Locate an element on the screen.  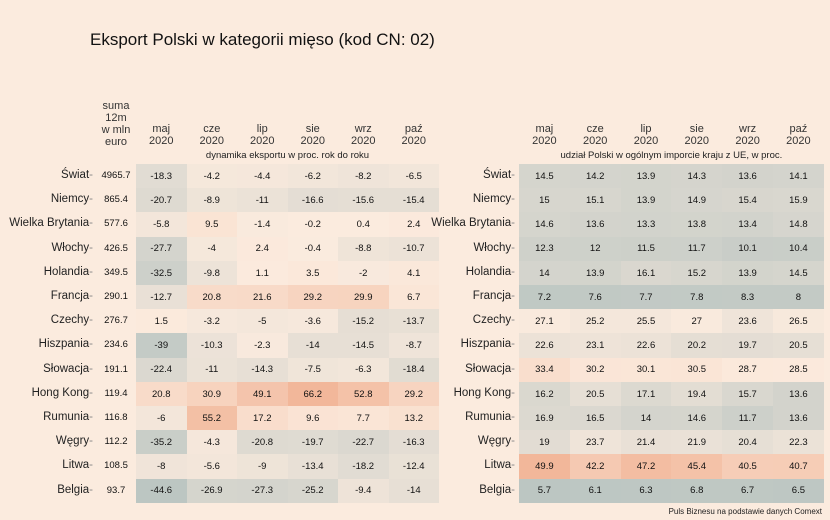
heatmap-cell: 49.1 is located at coordinates (262, 394).